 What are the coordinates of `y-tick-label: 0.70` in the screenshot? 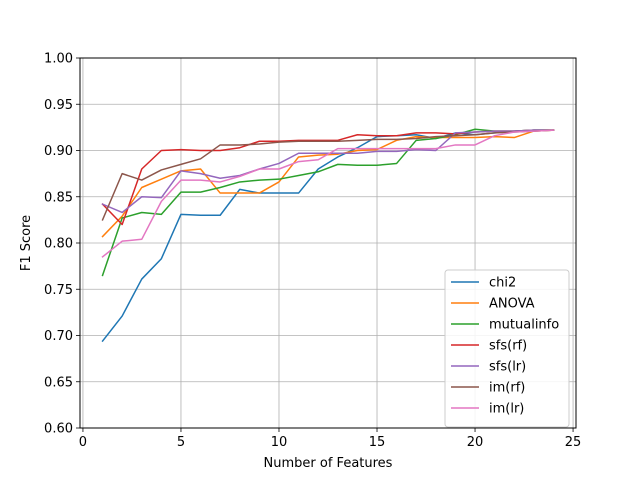 It's located at (58, 336).